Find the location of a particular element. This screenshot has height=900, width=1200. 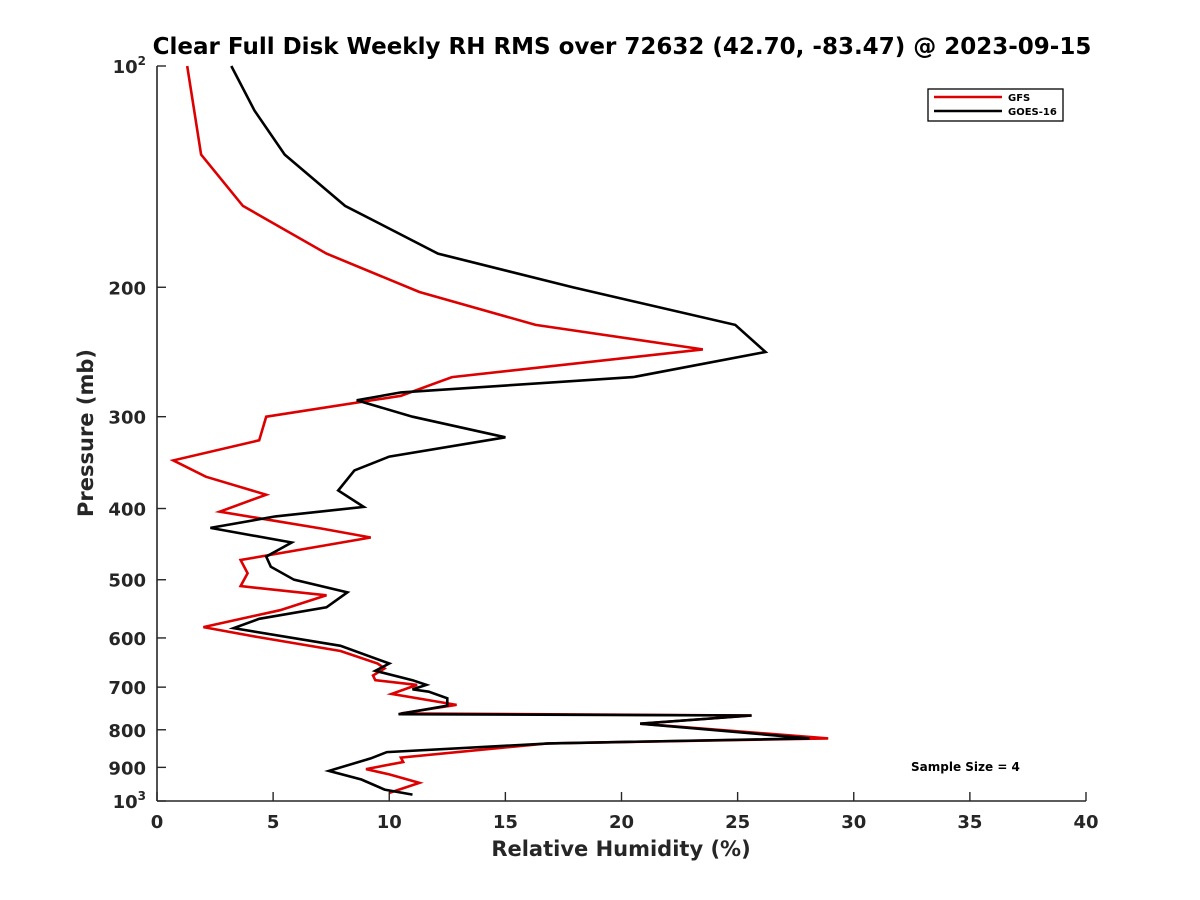

sample-size-annotation: Sample Size = 4 is located at coordinates (965, 767).